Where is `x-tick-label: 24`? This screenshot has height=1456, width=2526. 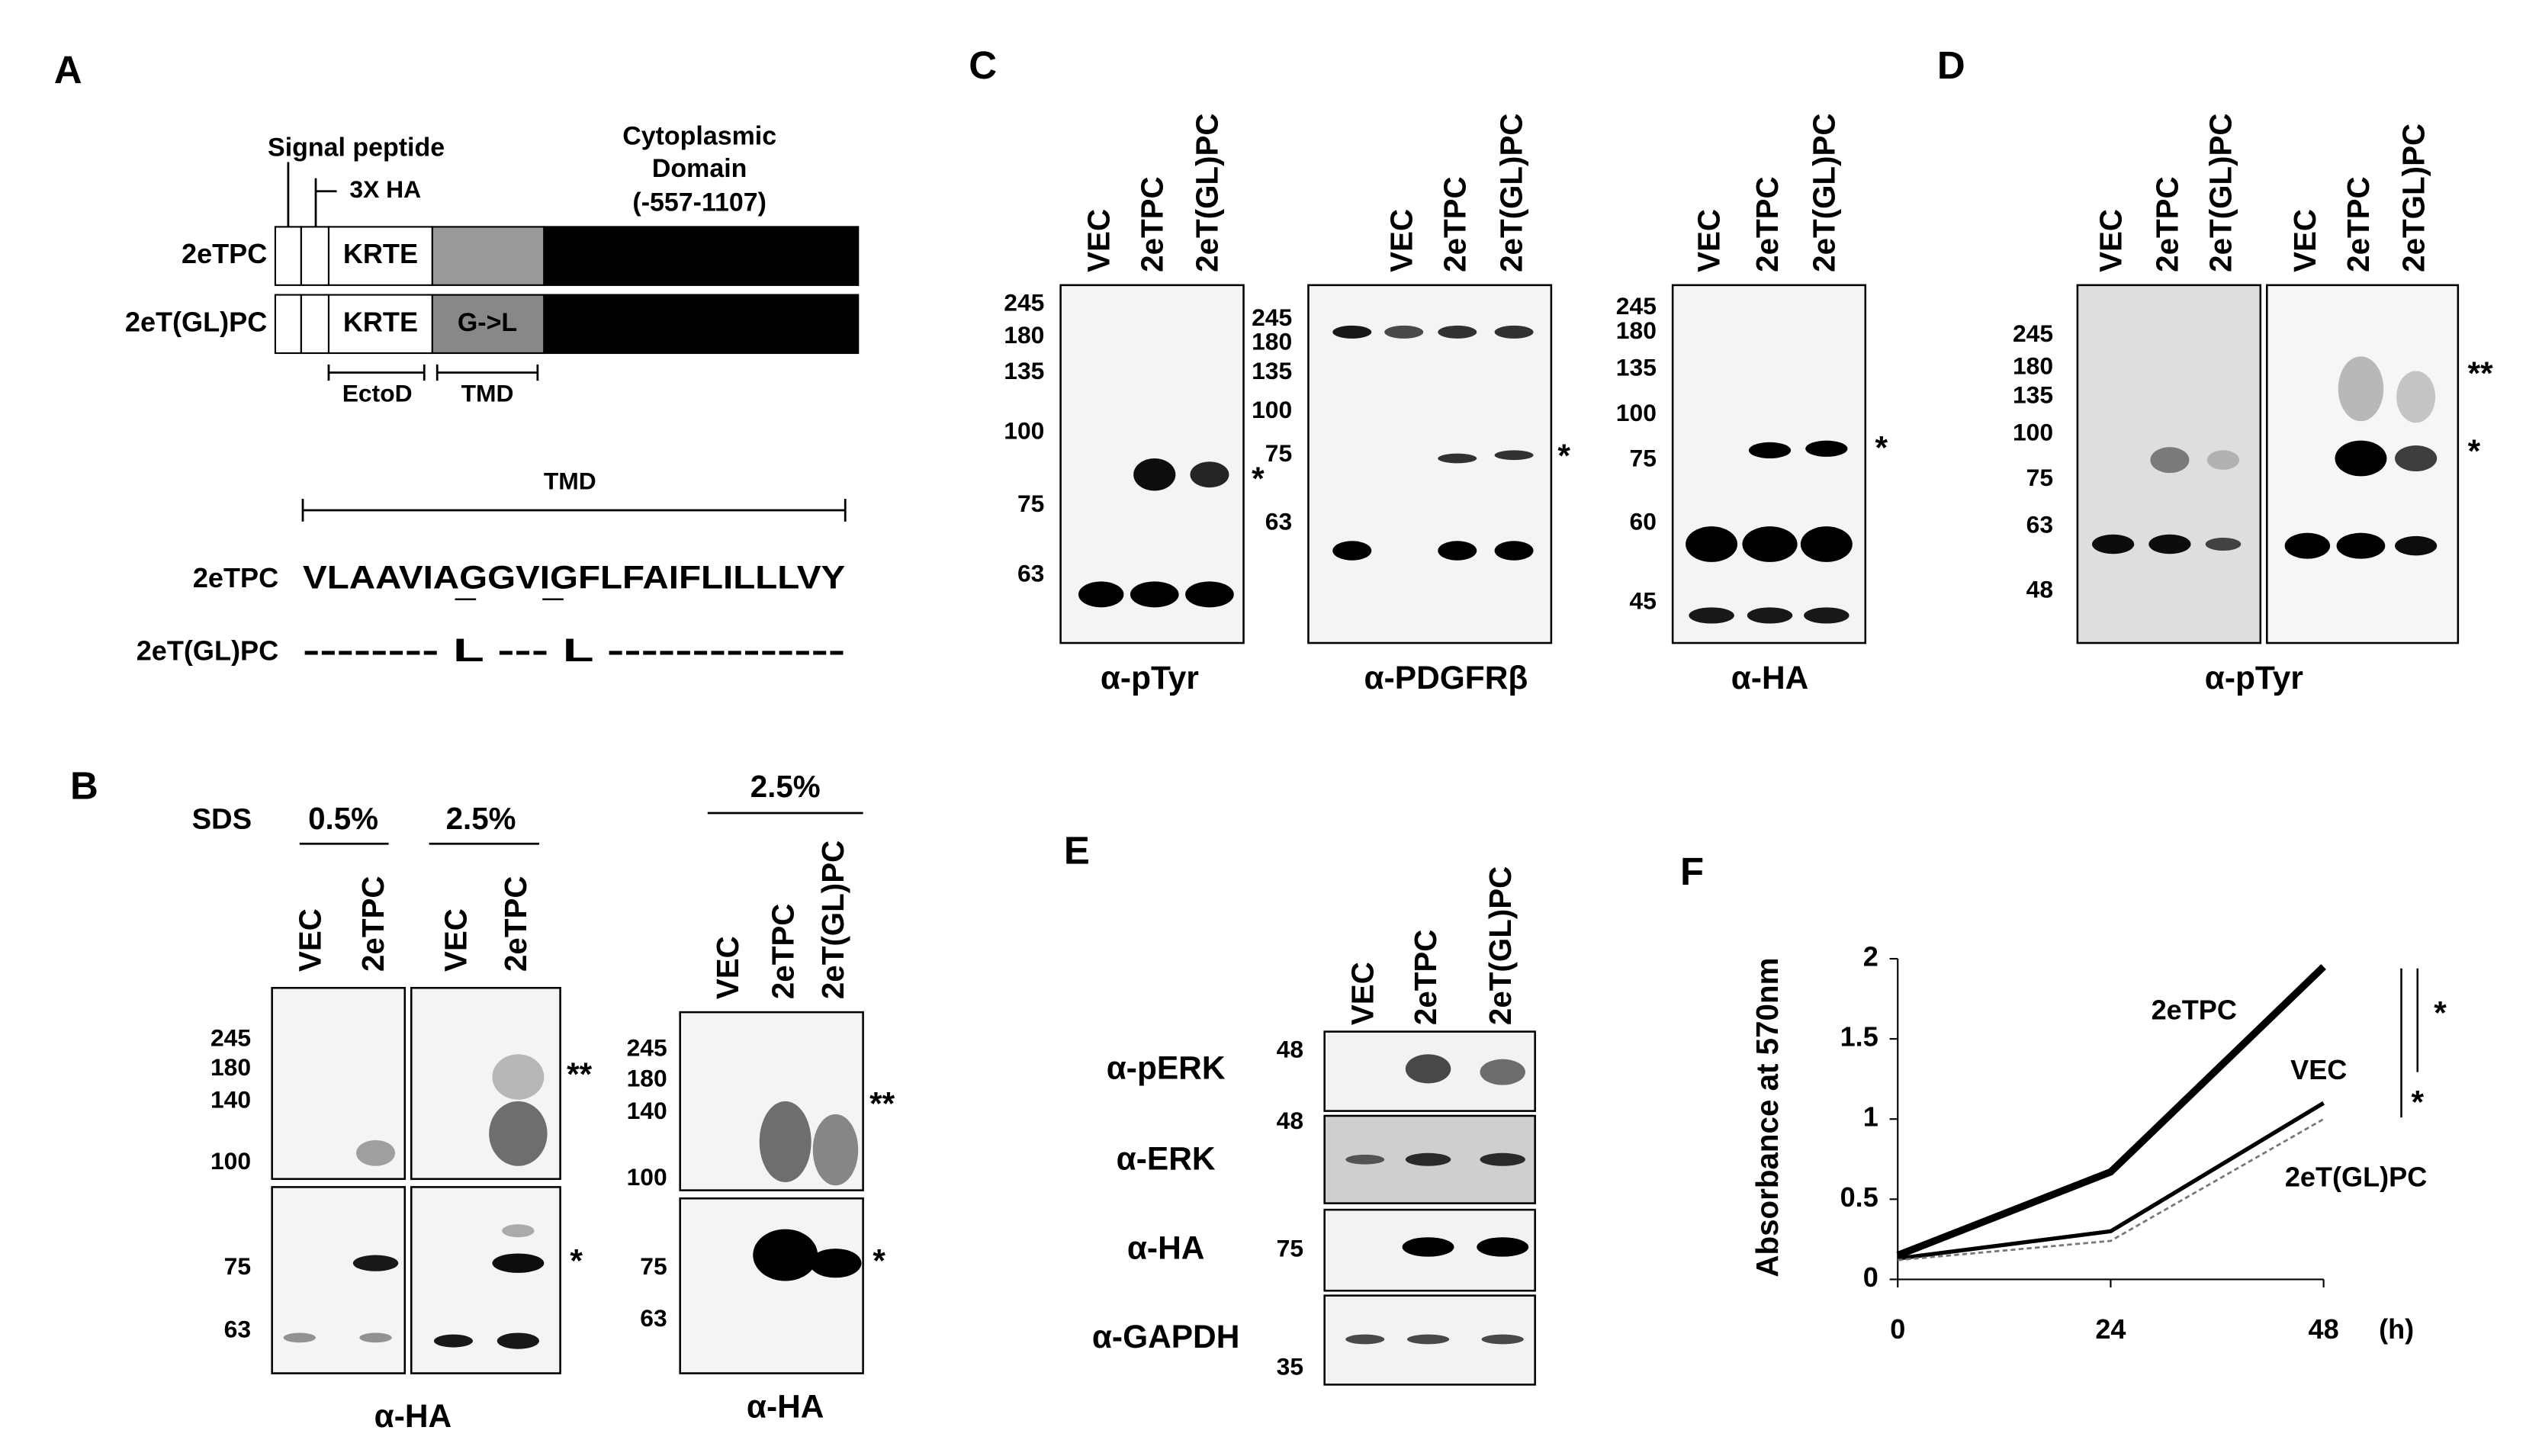 x-tick-label: 24 is located at coordinates (2110, 1329).